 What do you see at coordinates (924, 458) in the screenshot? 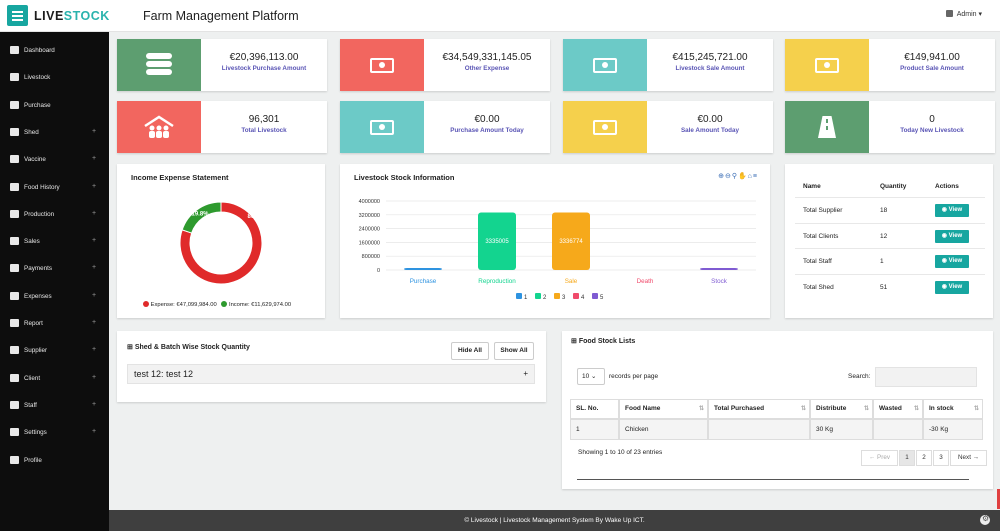
I see `pagination-page-button: 2` at bounding box center [924, 458].